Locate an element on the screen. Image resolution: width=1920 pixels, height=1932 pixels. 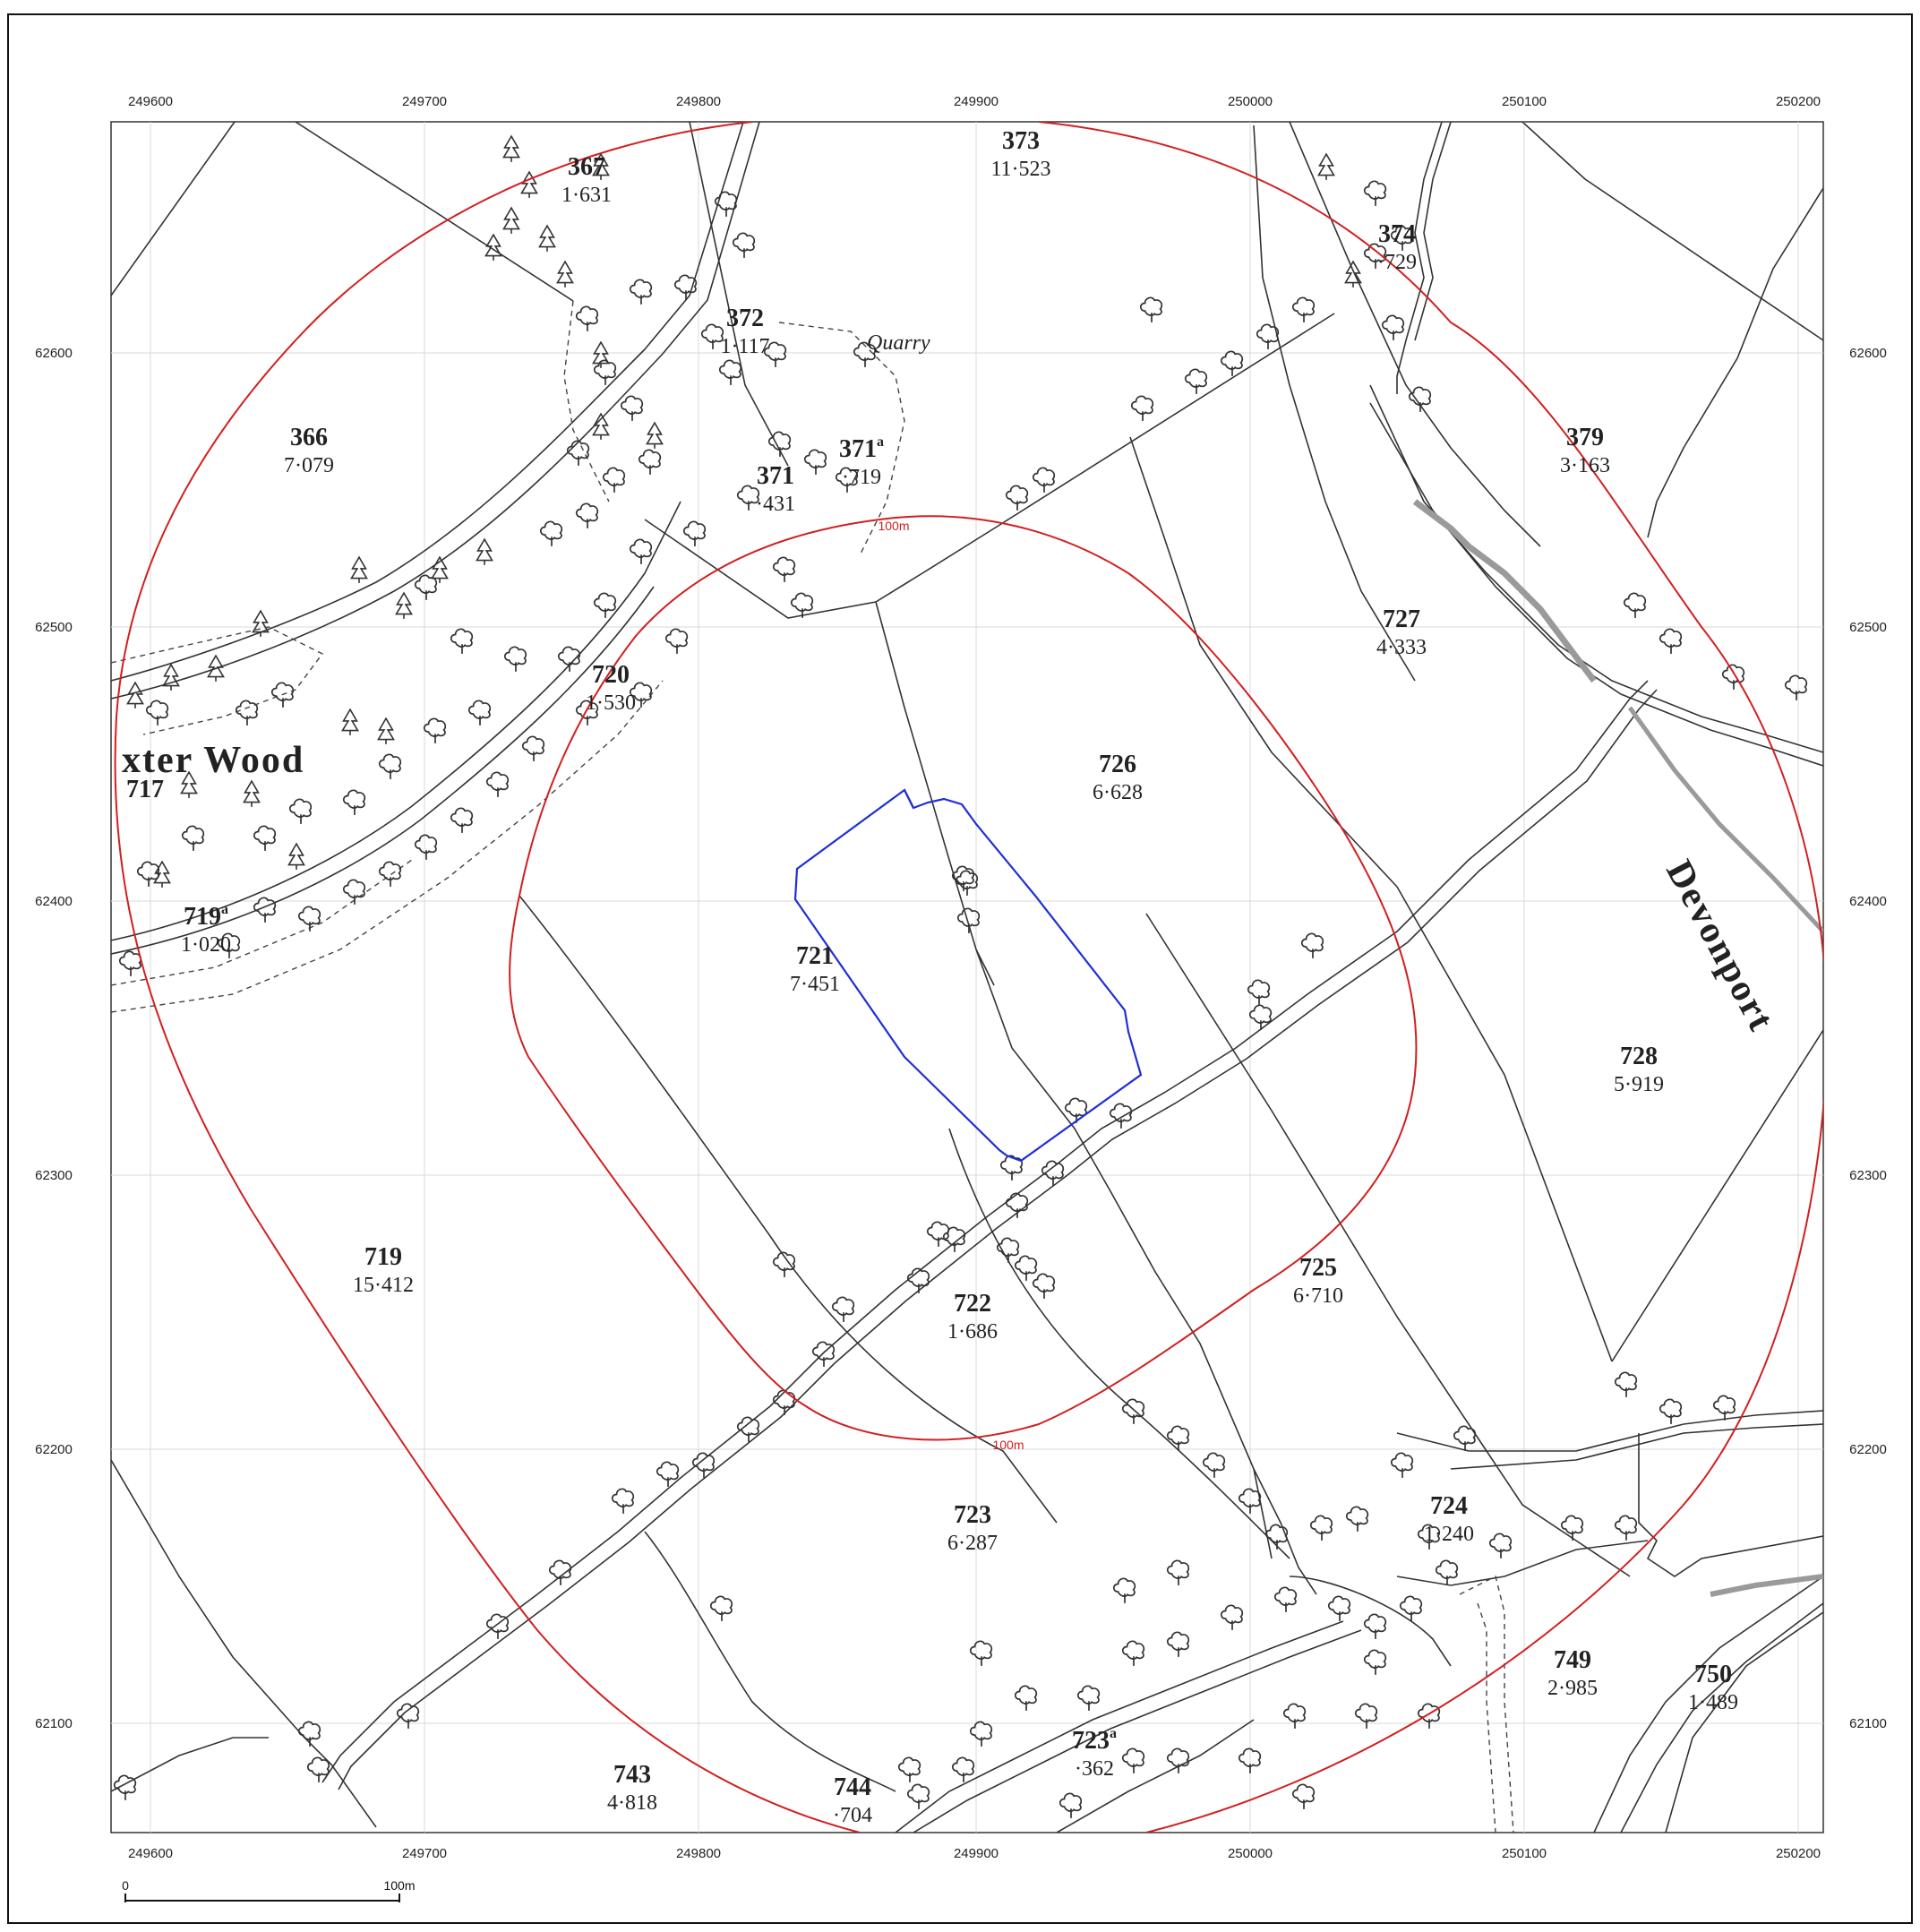
parcel-area: 4·818 is located at coordinates (632, 1803).